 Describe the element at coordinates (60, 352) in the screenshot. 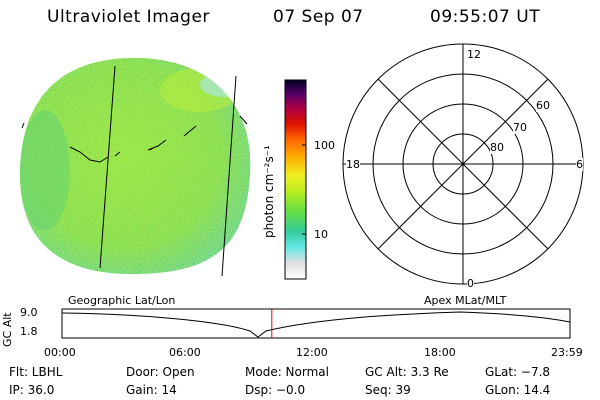

I see `time-tick-0000: 00:00` at that location.